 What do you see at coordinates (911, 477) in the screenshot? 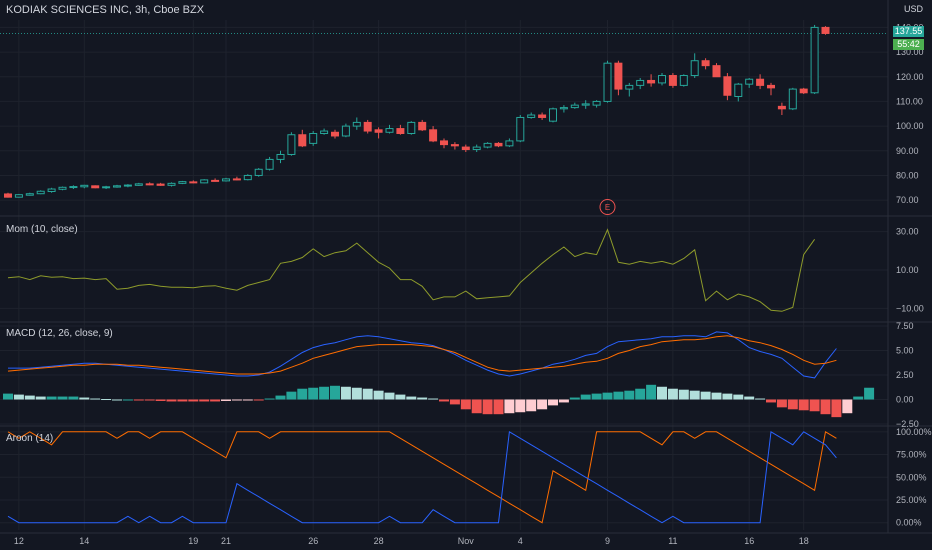
I see `y-tick-label: 50.00%` at bounding box center [911, 477].